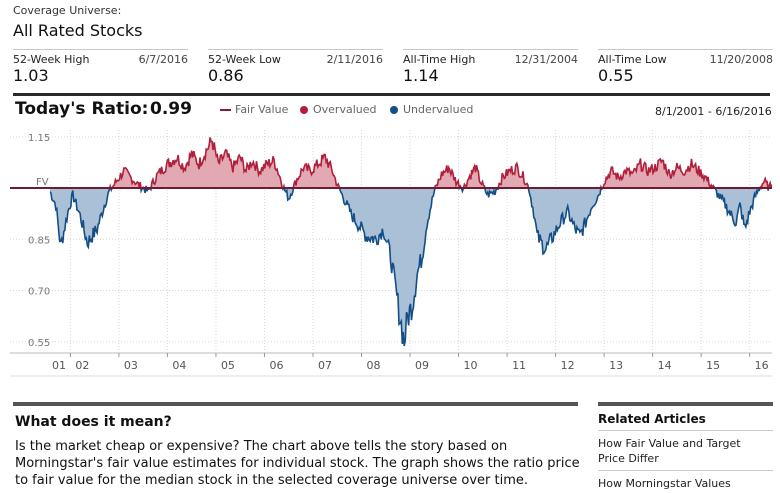 The width and height of the screenshot is (780, 493). What do you see at coordinates (131, 365) in the screenshot?
I see `x-tick-label: 03` at bounding box center [131, 365].